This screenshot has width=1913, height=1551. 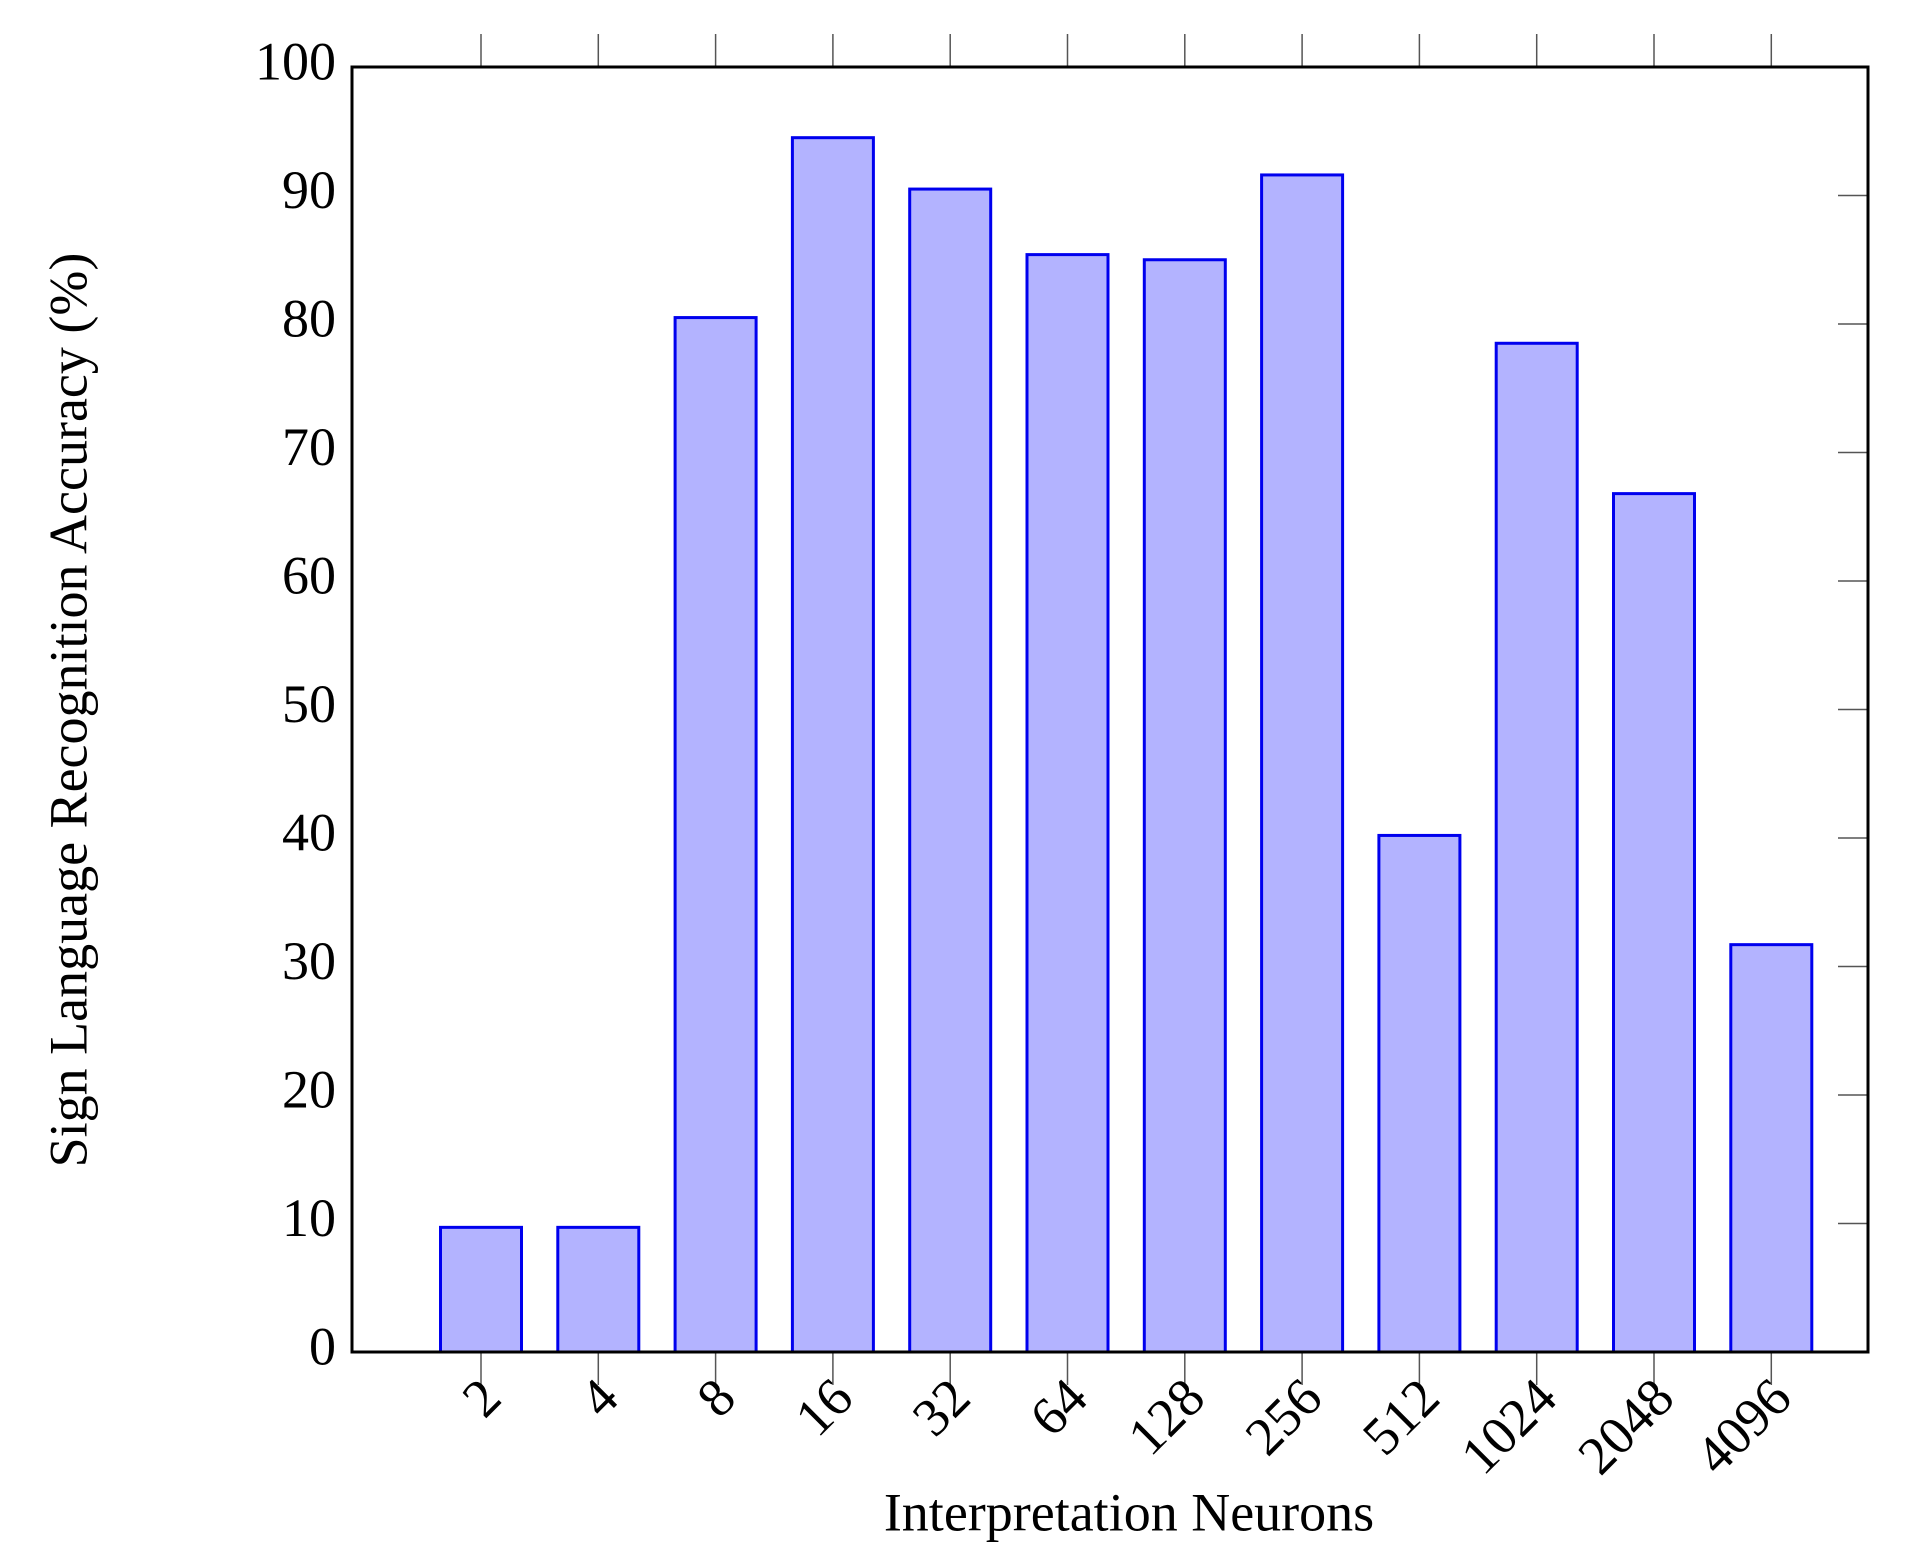 What do you see at coordinates (1129, 1512) in the screenshot?
I see `x-axis-label: Interpretation Neurons` at bounding box center [1129, 1512].